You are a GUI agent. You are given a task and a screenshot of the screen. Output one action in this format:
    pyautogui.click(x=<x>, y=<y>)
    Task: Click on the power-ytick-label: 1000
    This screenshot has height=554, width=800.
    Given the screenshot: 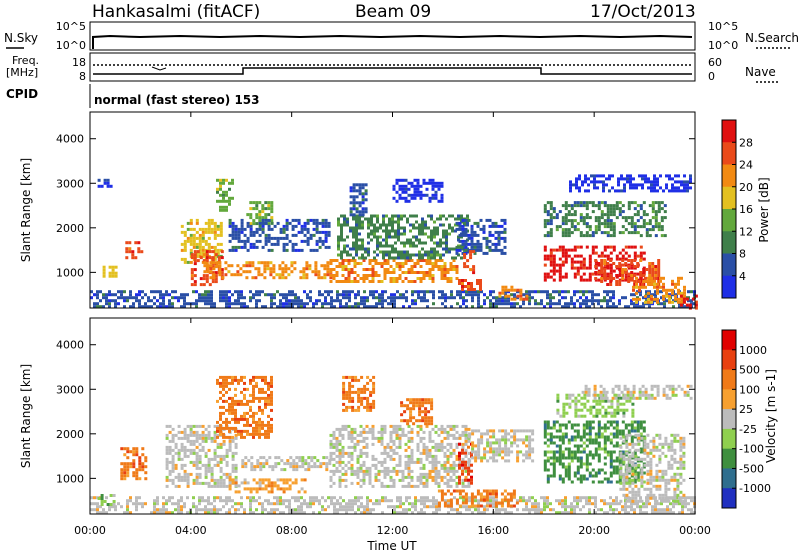 What is the action you would take?
    pyautogui.click(x=70, y=272)
    